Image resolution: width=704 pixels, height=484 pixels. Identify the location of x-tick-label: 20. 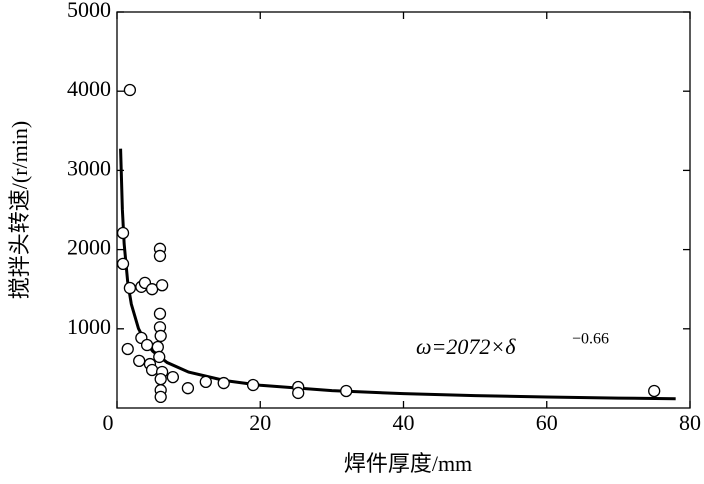
(260, 422).